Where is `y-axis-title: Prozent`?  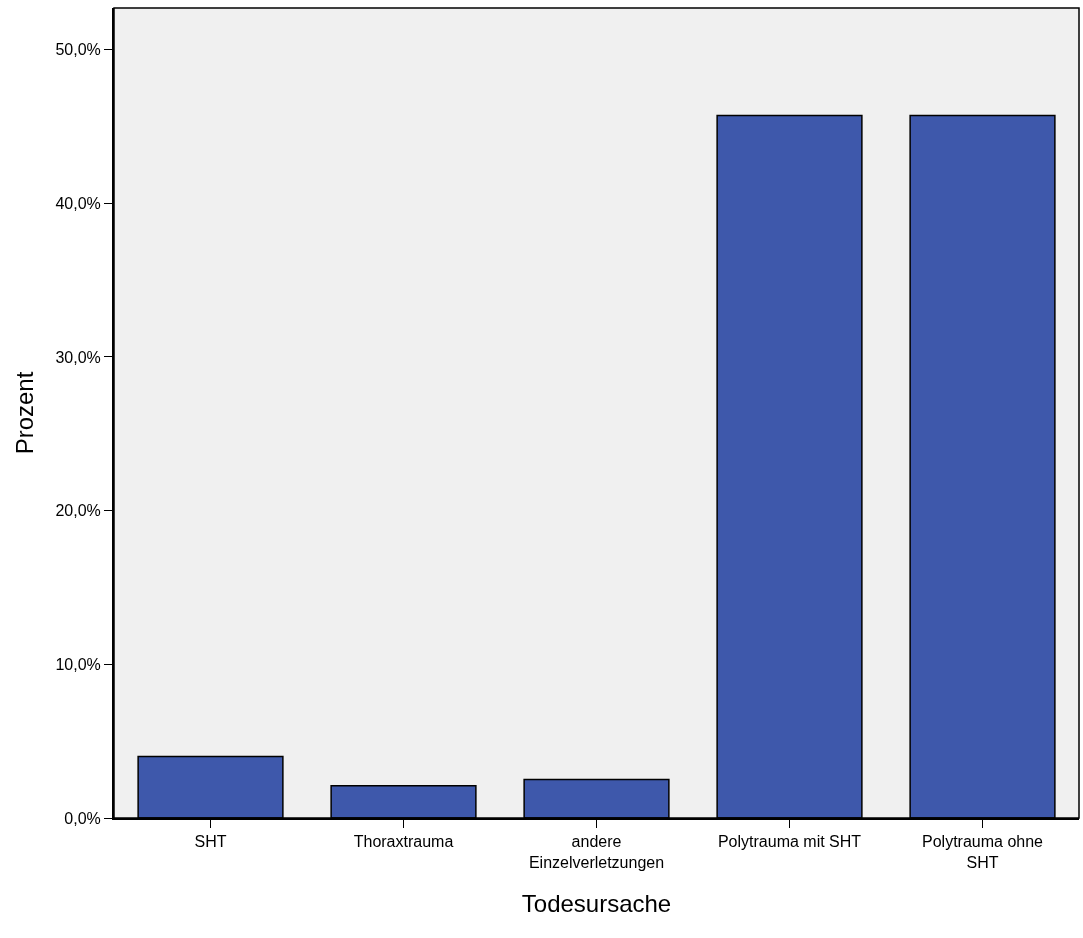
y-axis-title: Prozent is located at coordinates (25, 413).